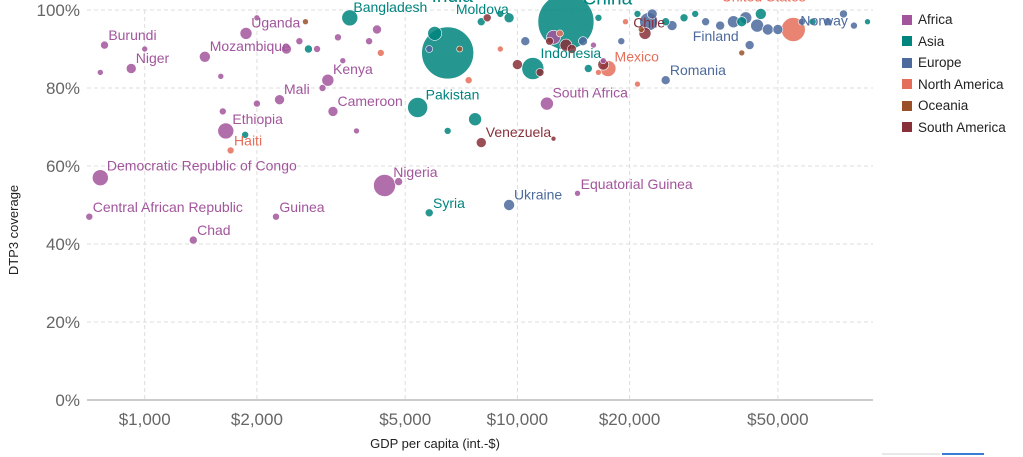  I want to click on x-tick-label: $10,000, so click(517, 419).